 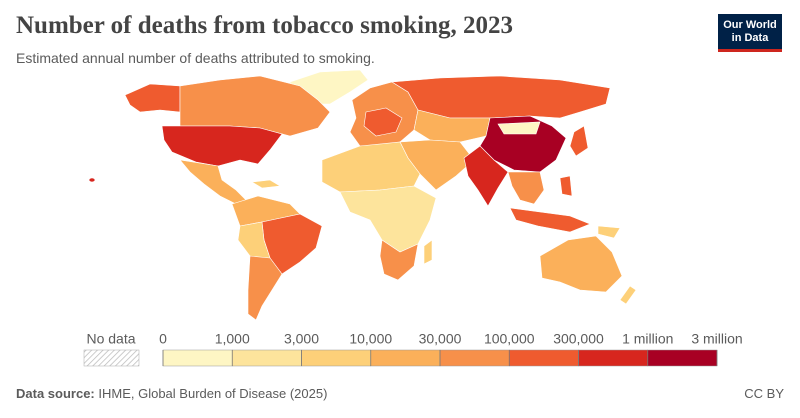 I want to click on legend-no-data-label: No data, so click(x=110, y=339).